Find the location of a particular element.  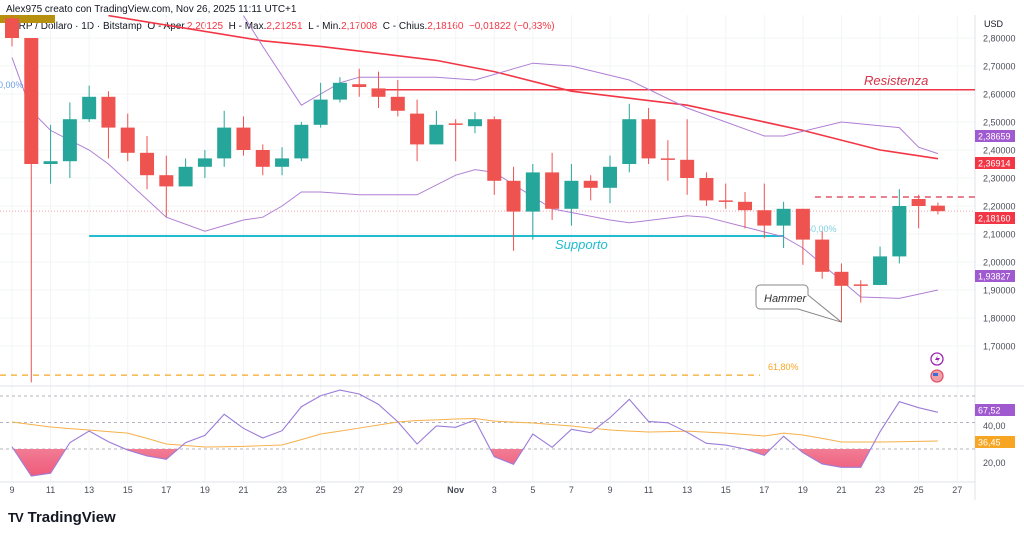

us-flag-icon is located at coordinates (937, 376).